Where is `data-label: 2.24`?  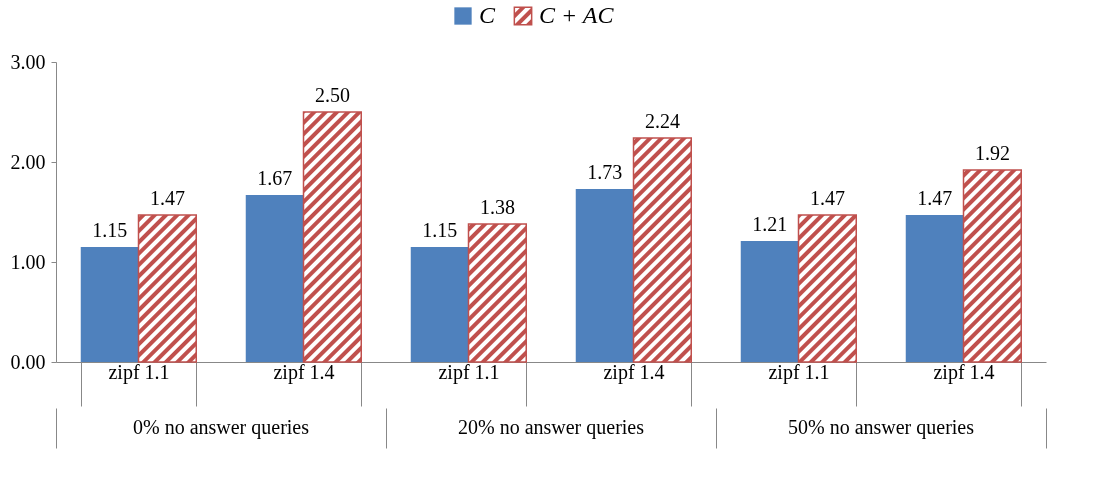 data-label: 2.24 is located at coordinates (662, 121).